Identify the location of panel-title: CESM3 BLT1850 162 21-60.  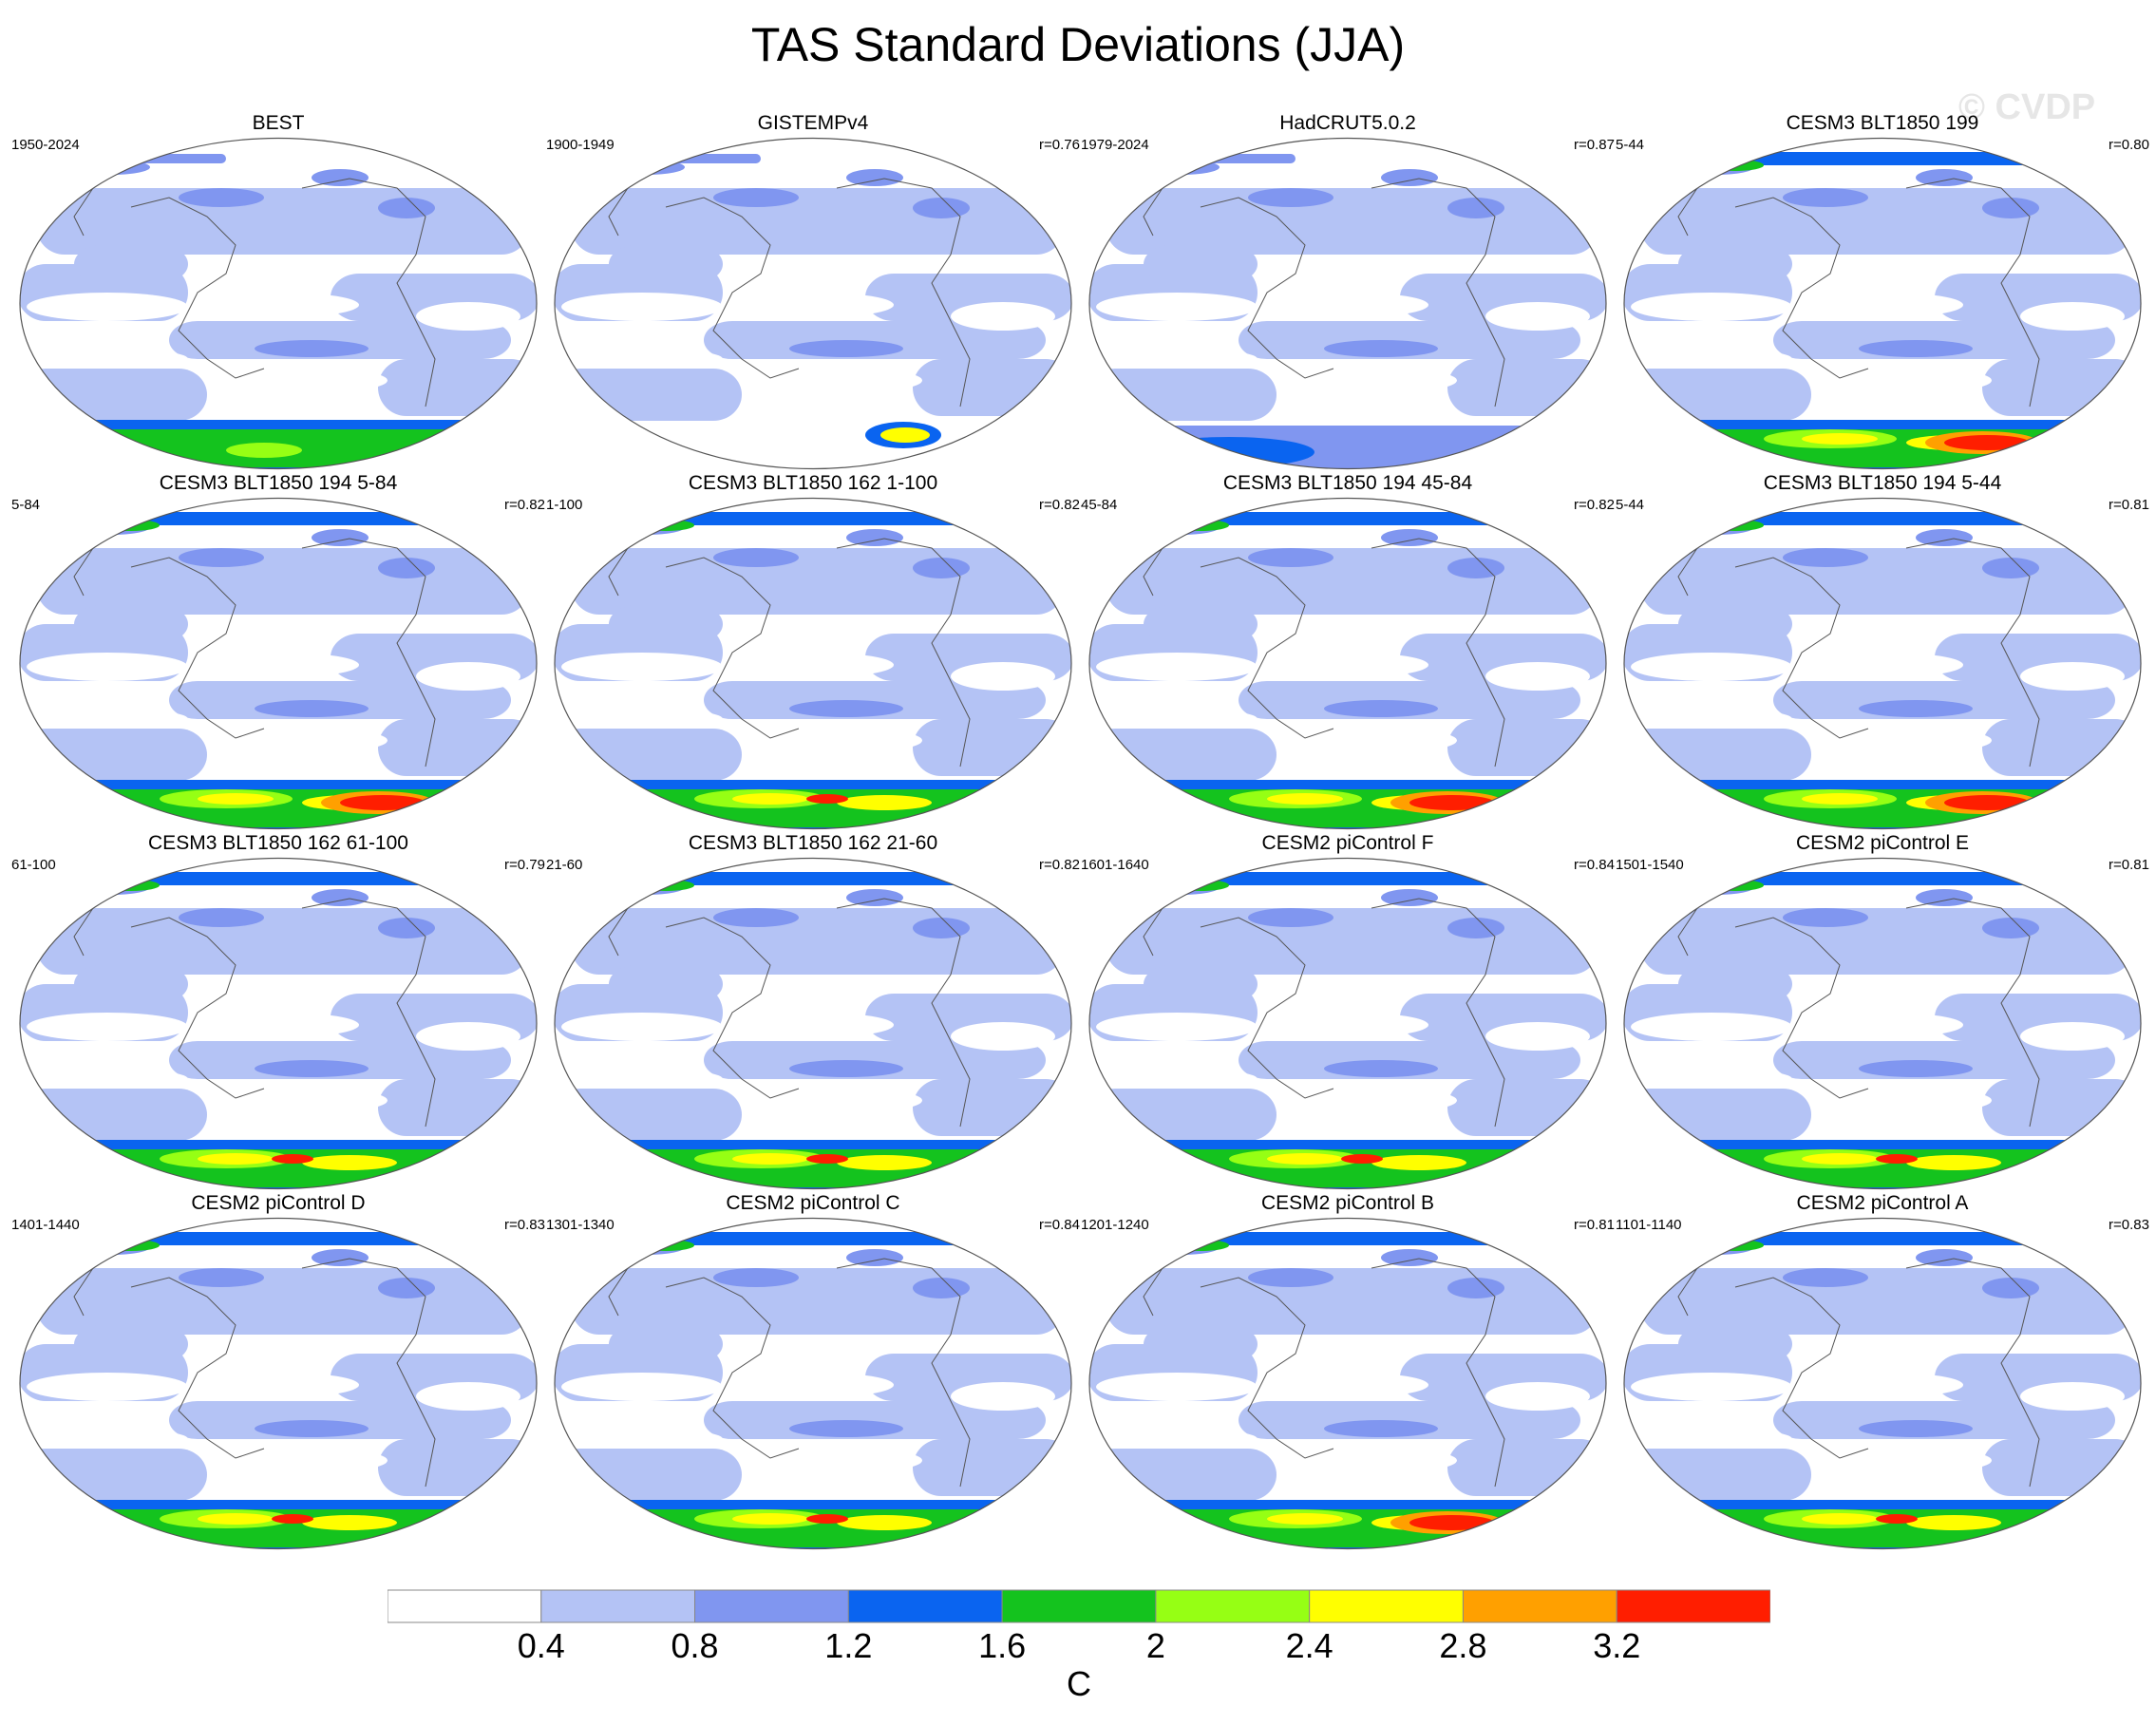
(813, 843).